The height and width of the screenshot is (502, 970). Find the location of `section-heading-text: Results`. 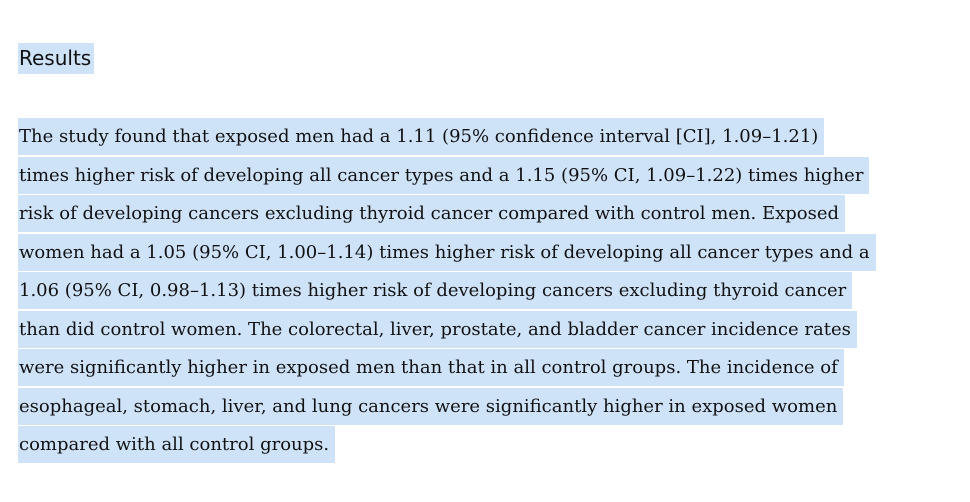

section-heading-text: Results is located at coordinates (56, 58).